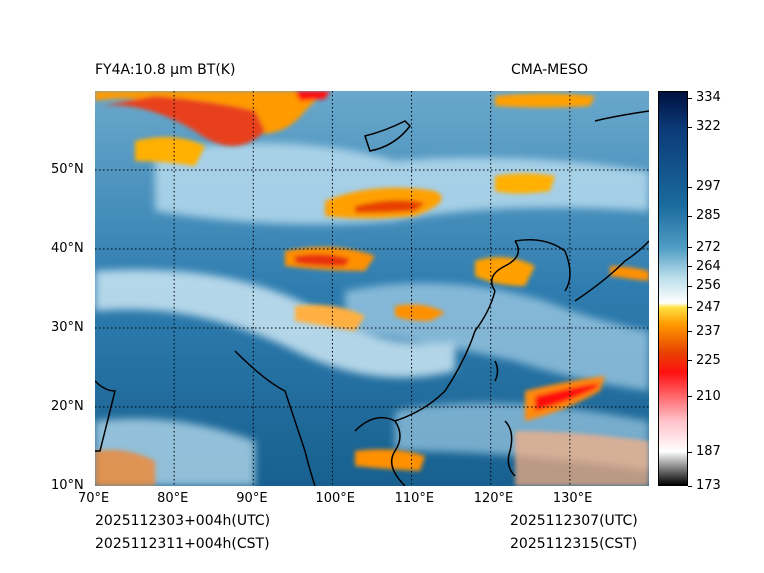  Describe the element at coordinates (183, 521) in the screenshot. I see `init-time-utc: 2025112303+004h(UTC)` at that location.